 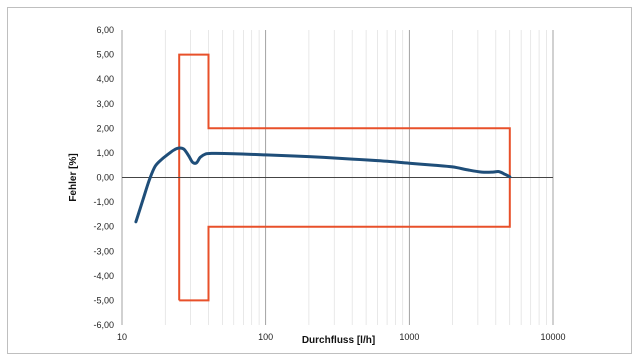 What do you see at coordinates (105, 55) in the screenshot?
I see `y-tick-label: 5,00` at bounding box center [105, 55].